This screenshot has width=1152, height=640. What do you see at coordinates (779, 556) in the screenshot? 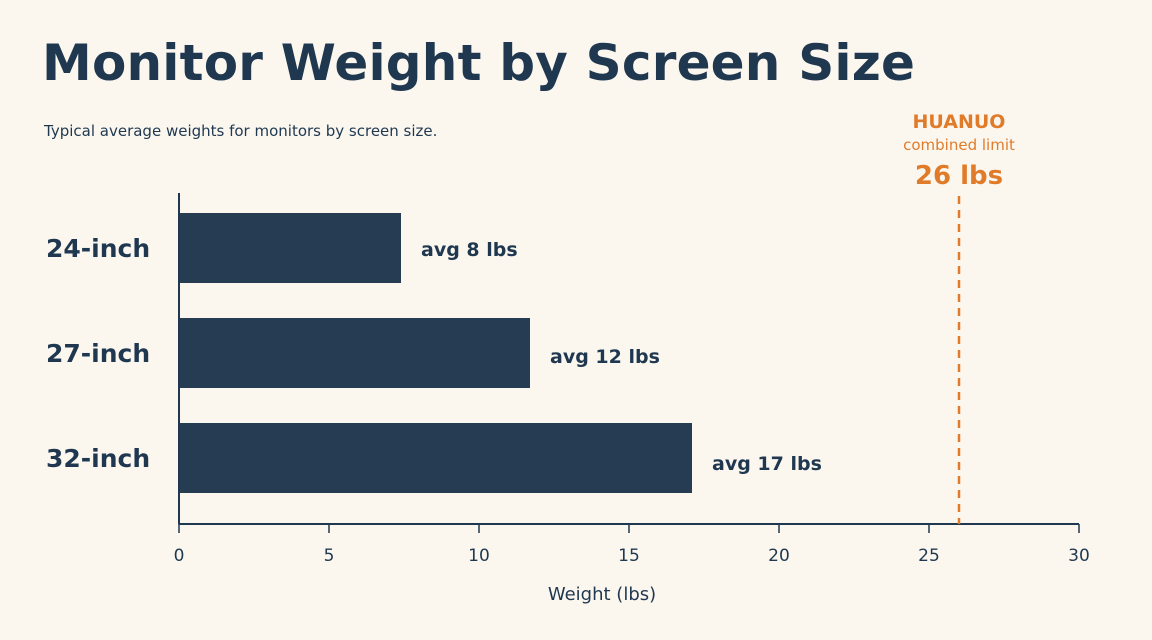
I see `x-tick-label: 20` at bounding box center [779, 556].